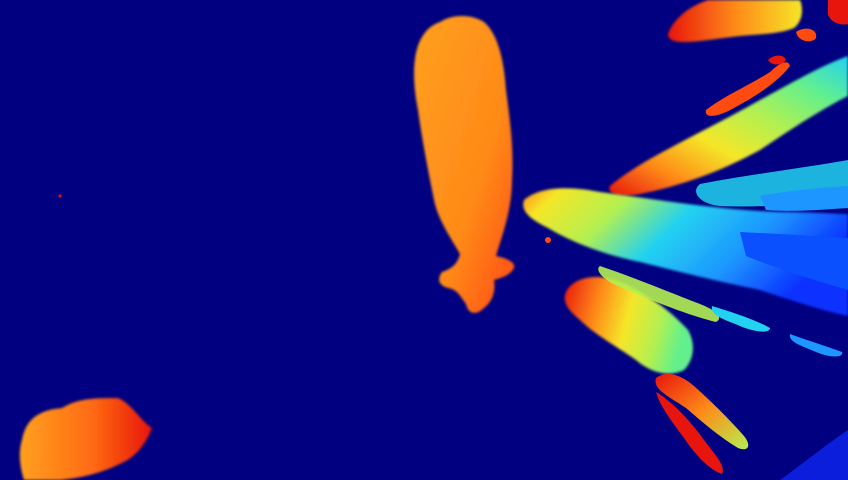 The height and width of the screenshot is (480, 848). What do you see at coordinates (816, 345) in the screenshot?
I see `surface-streak-lower-blue` at bounding box center [816, 345].